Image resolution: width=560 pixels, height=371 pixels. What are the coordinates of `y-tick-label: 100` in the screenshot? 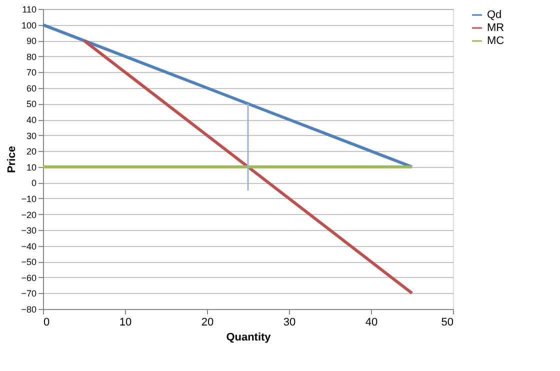 It's located at (28, 25).